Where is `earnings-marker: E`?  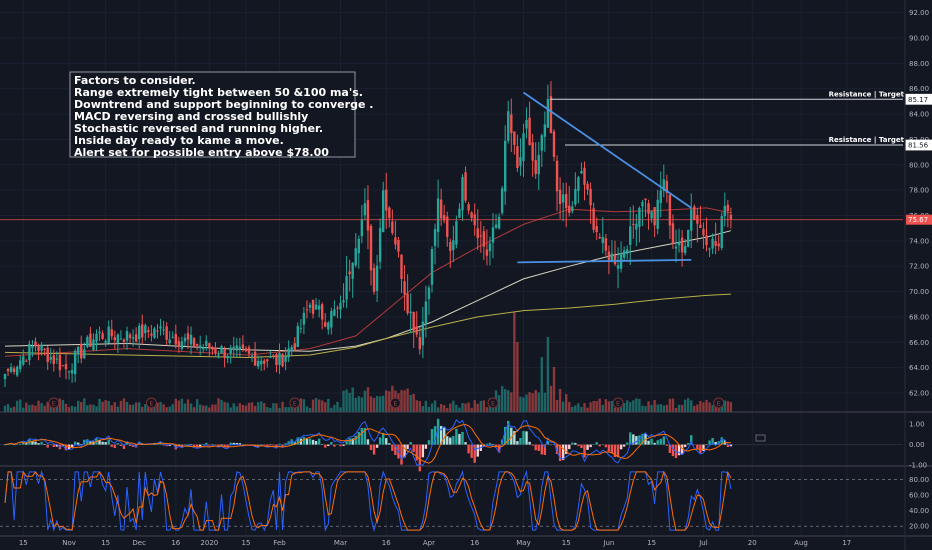
earnings-marker: E is located at coordinates (493, 403).